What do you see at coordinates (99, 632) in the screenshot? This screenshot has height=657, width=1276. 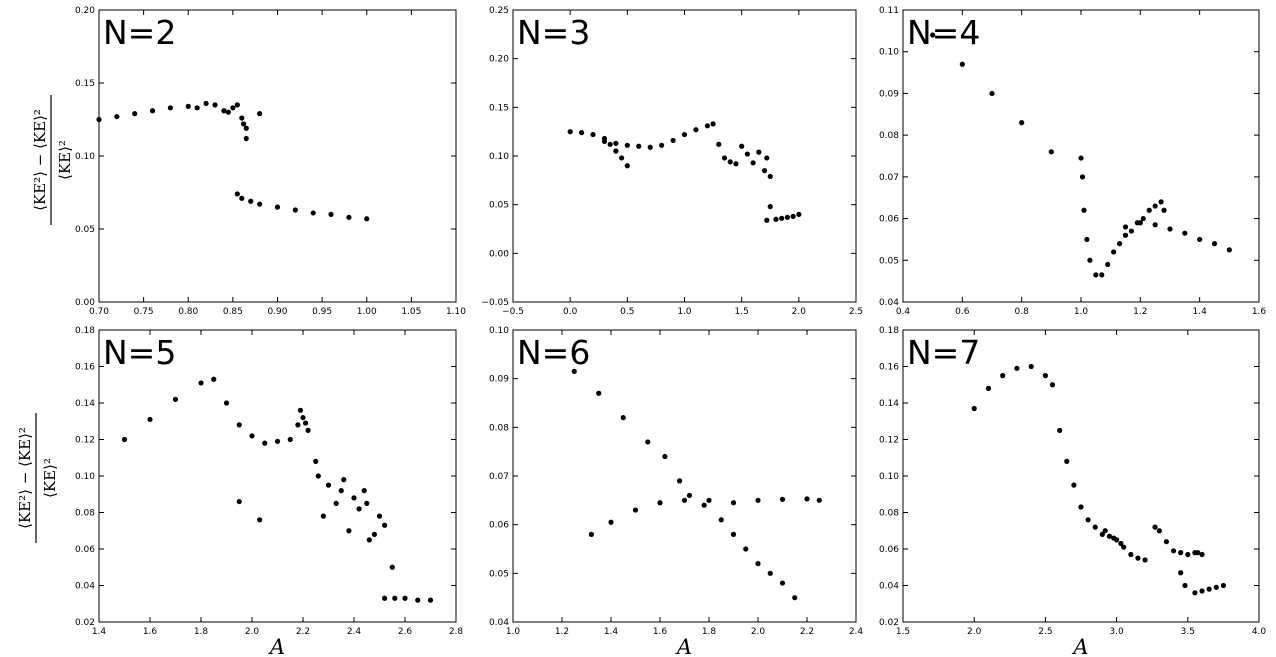 I see `x-tick-label: 1.4` at bounding box center [99, 632].